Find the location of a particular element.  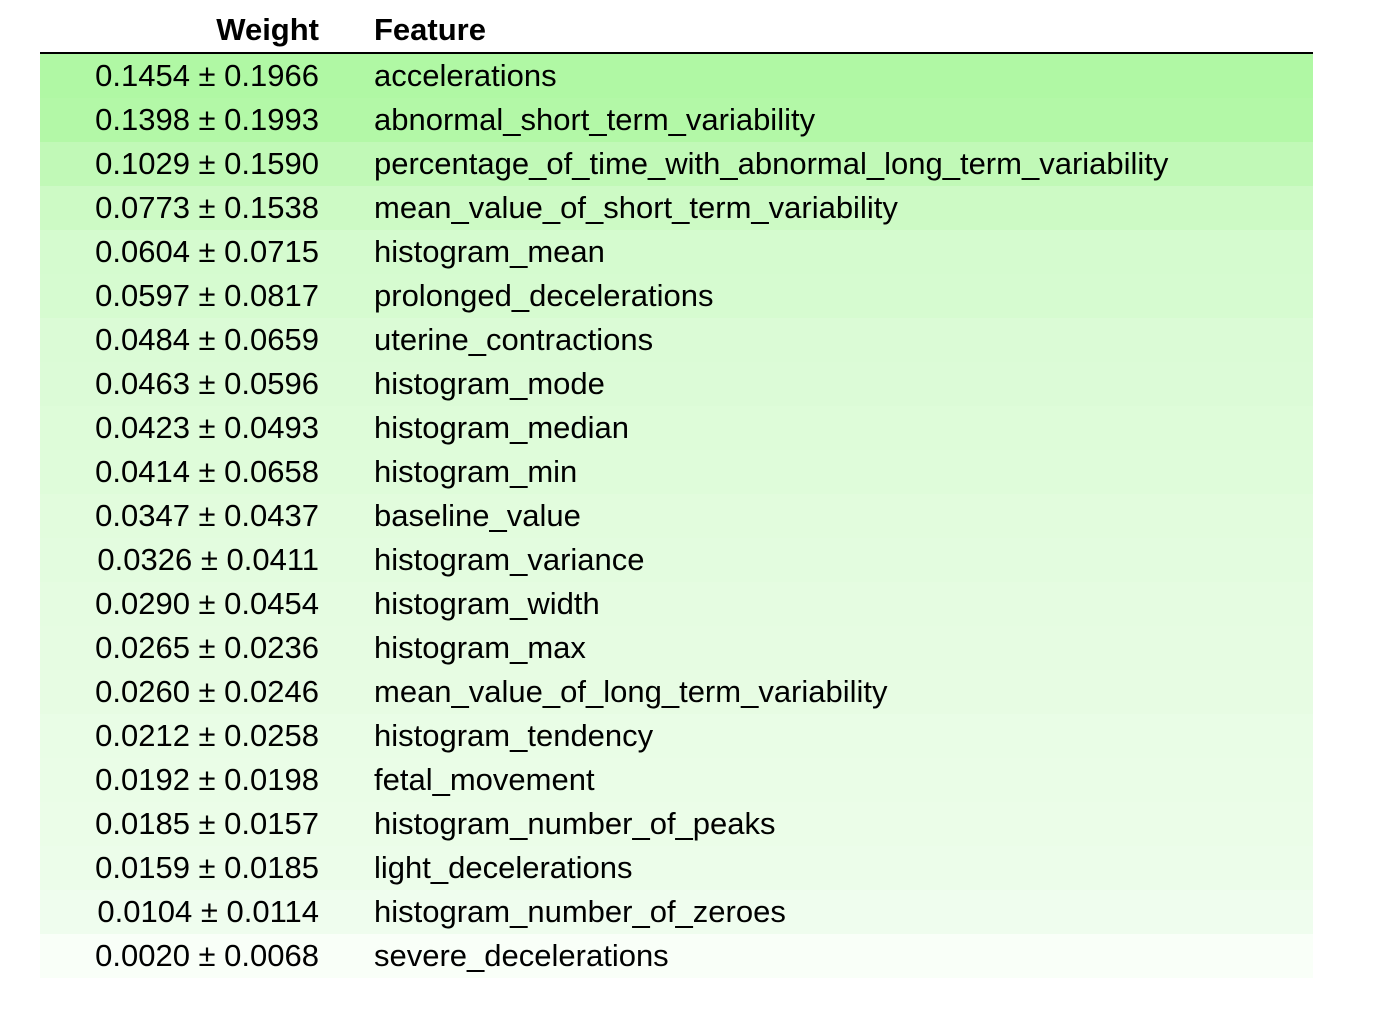

table-row: 0.0326 ± 0.0411 histogram_variance is located at coordinates (676, 560).